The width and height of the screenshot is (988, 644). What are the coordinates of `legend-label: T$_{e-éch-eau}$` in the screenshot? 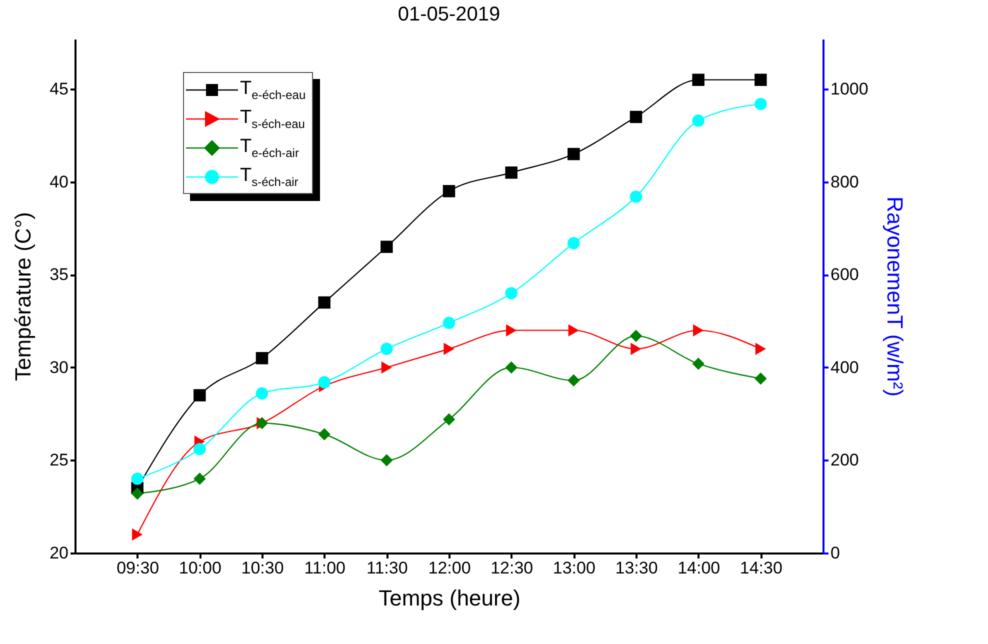 It's located at (273, 90).